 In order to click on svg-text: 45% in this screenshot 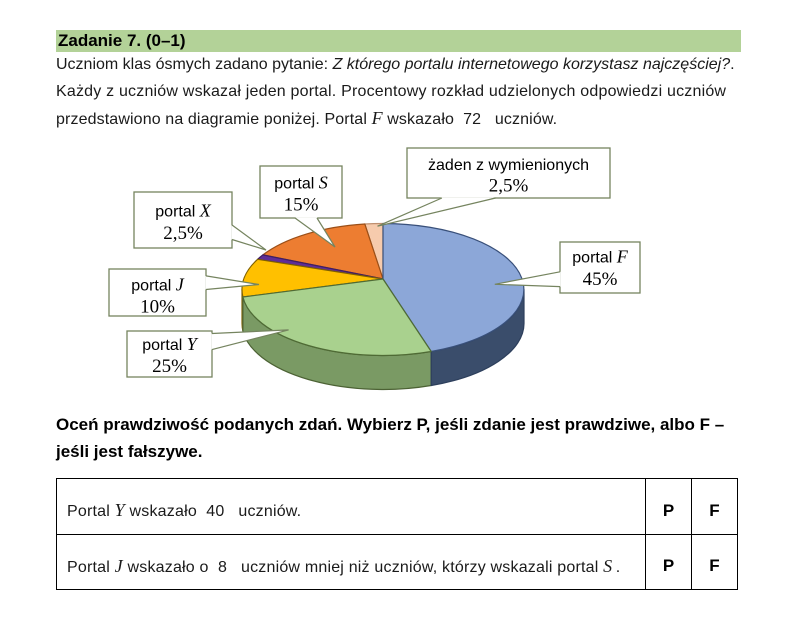, I will do `click(600, 279)`.